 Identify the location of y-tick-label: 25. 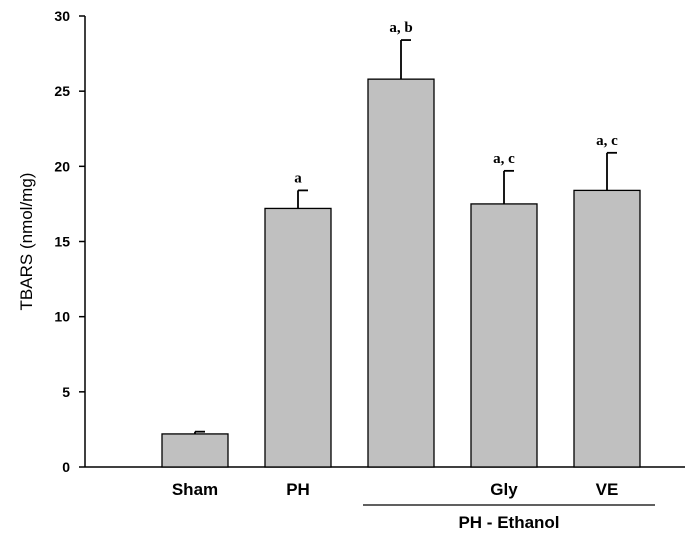
(62, 91).